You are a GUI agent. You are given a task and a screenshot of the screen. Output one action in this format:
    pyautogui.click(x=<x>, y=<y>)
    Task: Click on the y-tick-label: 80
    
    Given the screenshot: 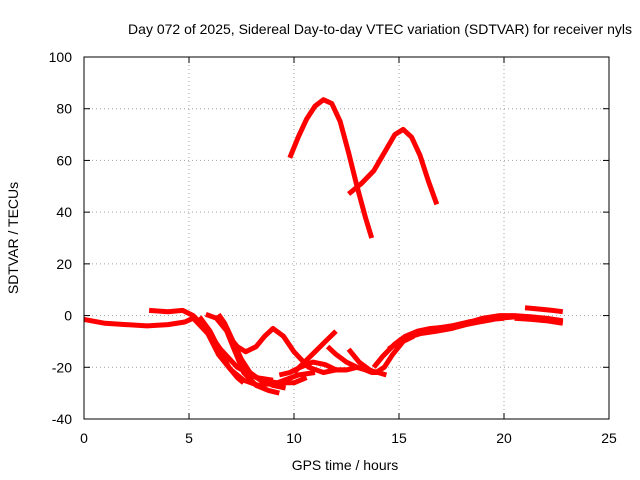 What is the action you would take?
    pyautogui.click(x=64, y=109)
    